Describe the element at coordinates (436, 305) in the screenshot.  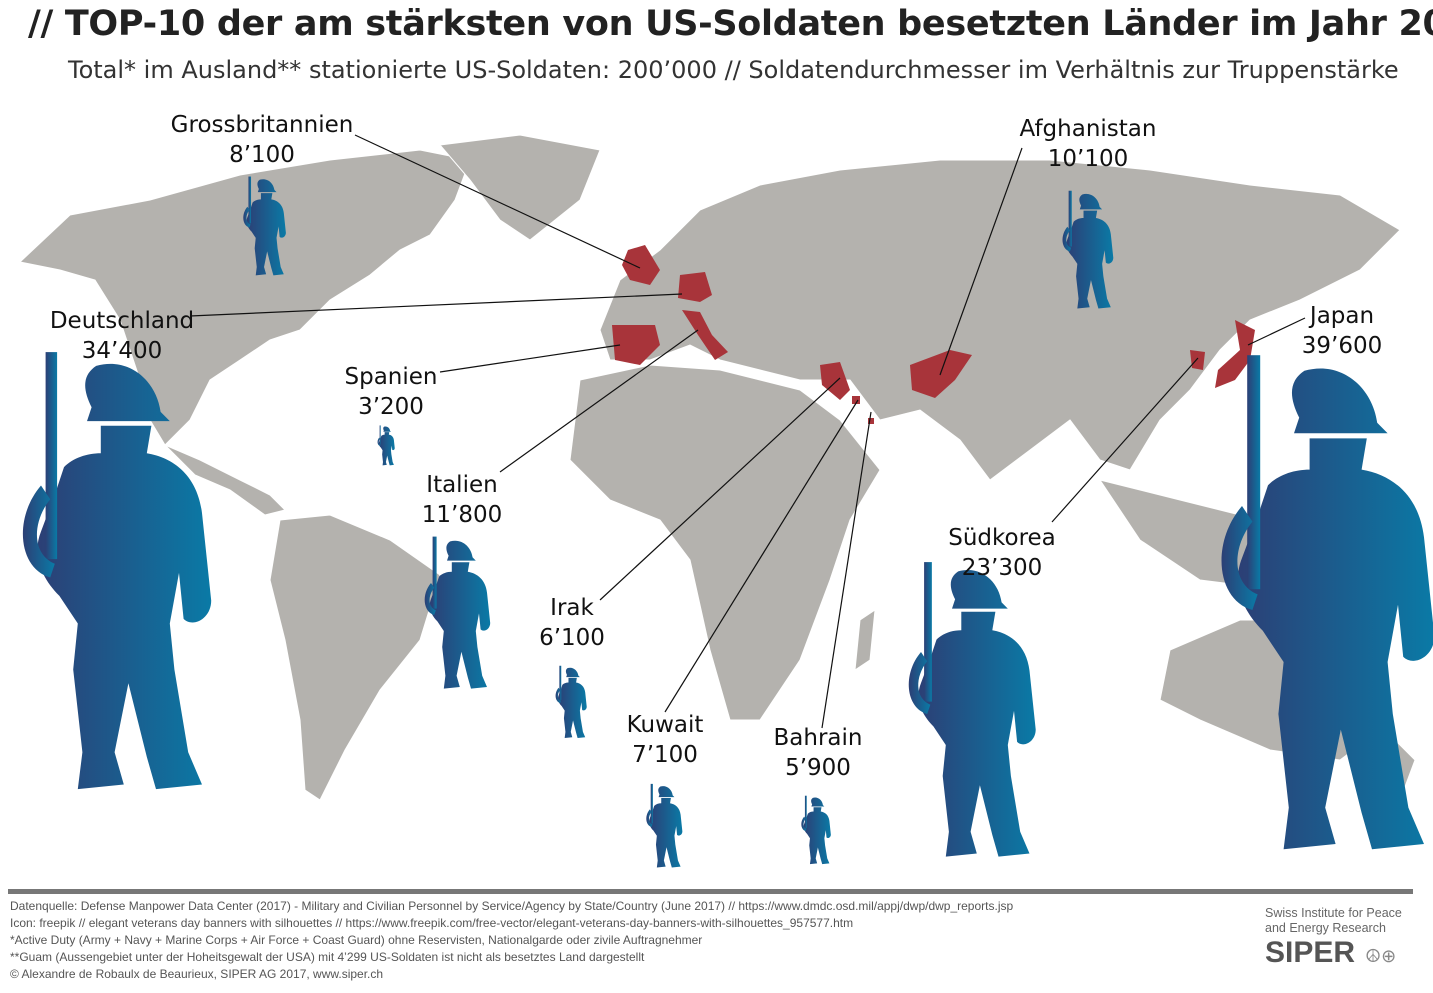
I see `leader-line-deutschland` at that location.